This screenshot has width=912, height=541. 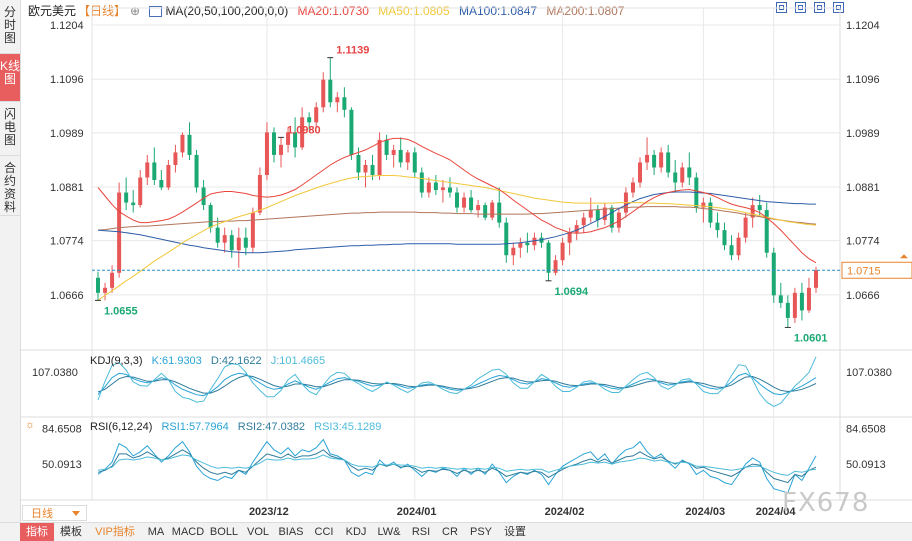 What do you see at coordinates (37, 532) in the screenshot?
I see `indicator-tab-0: 指标` at bounding box center [37, 532].